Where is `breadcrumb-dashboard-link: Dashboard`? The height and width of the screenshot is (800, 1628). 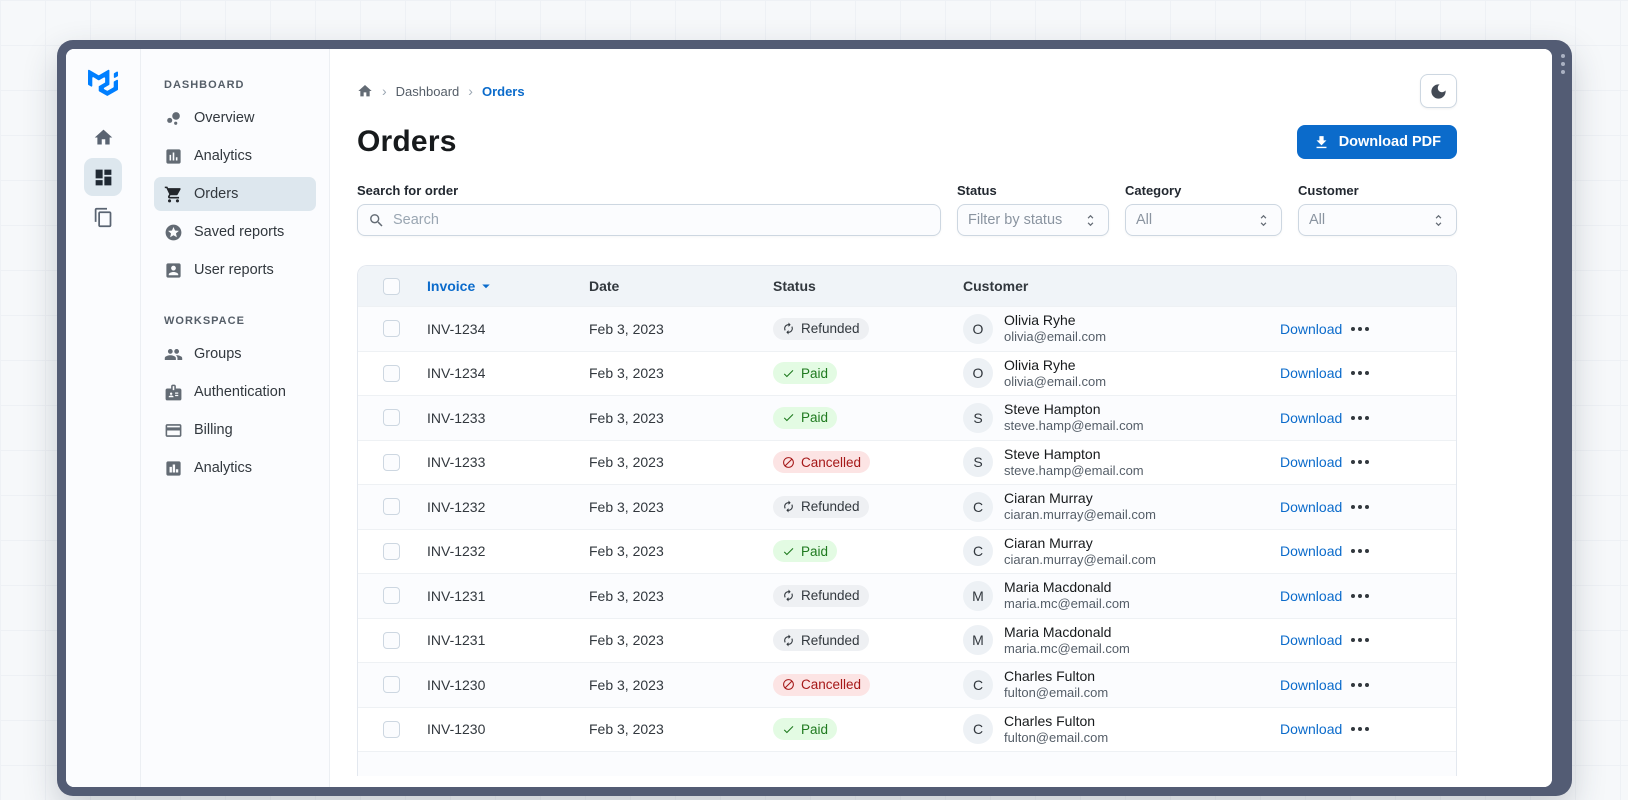
breadcrumb-dashboard-link: Dashboard is located at coordinates (427, 91).